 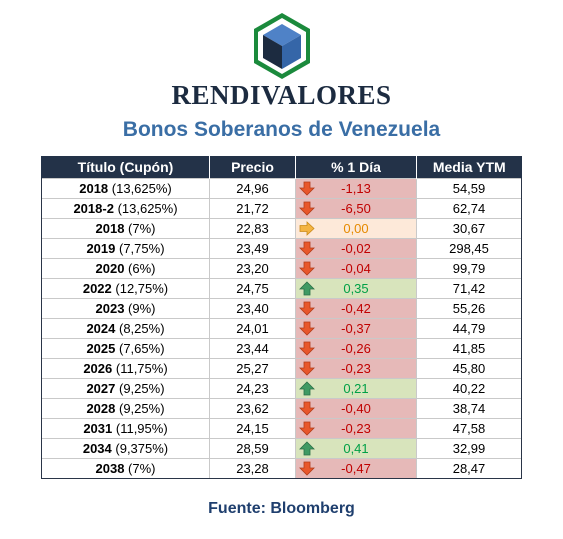 What do you see at coordinates (141, 368) in the screenshot?
I see `bond-coupon: (11,75%)` at bounding box center [141, 368].